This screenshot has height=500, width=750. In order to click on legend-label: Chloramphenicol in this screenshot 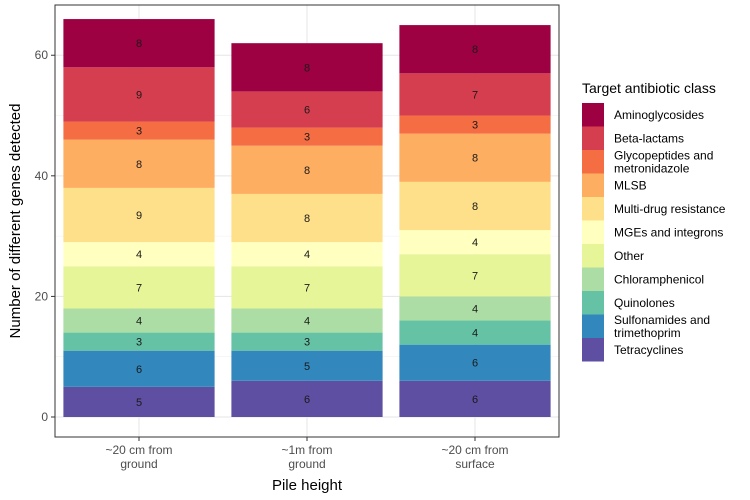, I will do `click(659, 279)`.